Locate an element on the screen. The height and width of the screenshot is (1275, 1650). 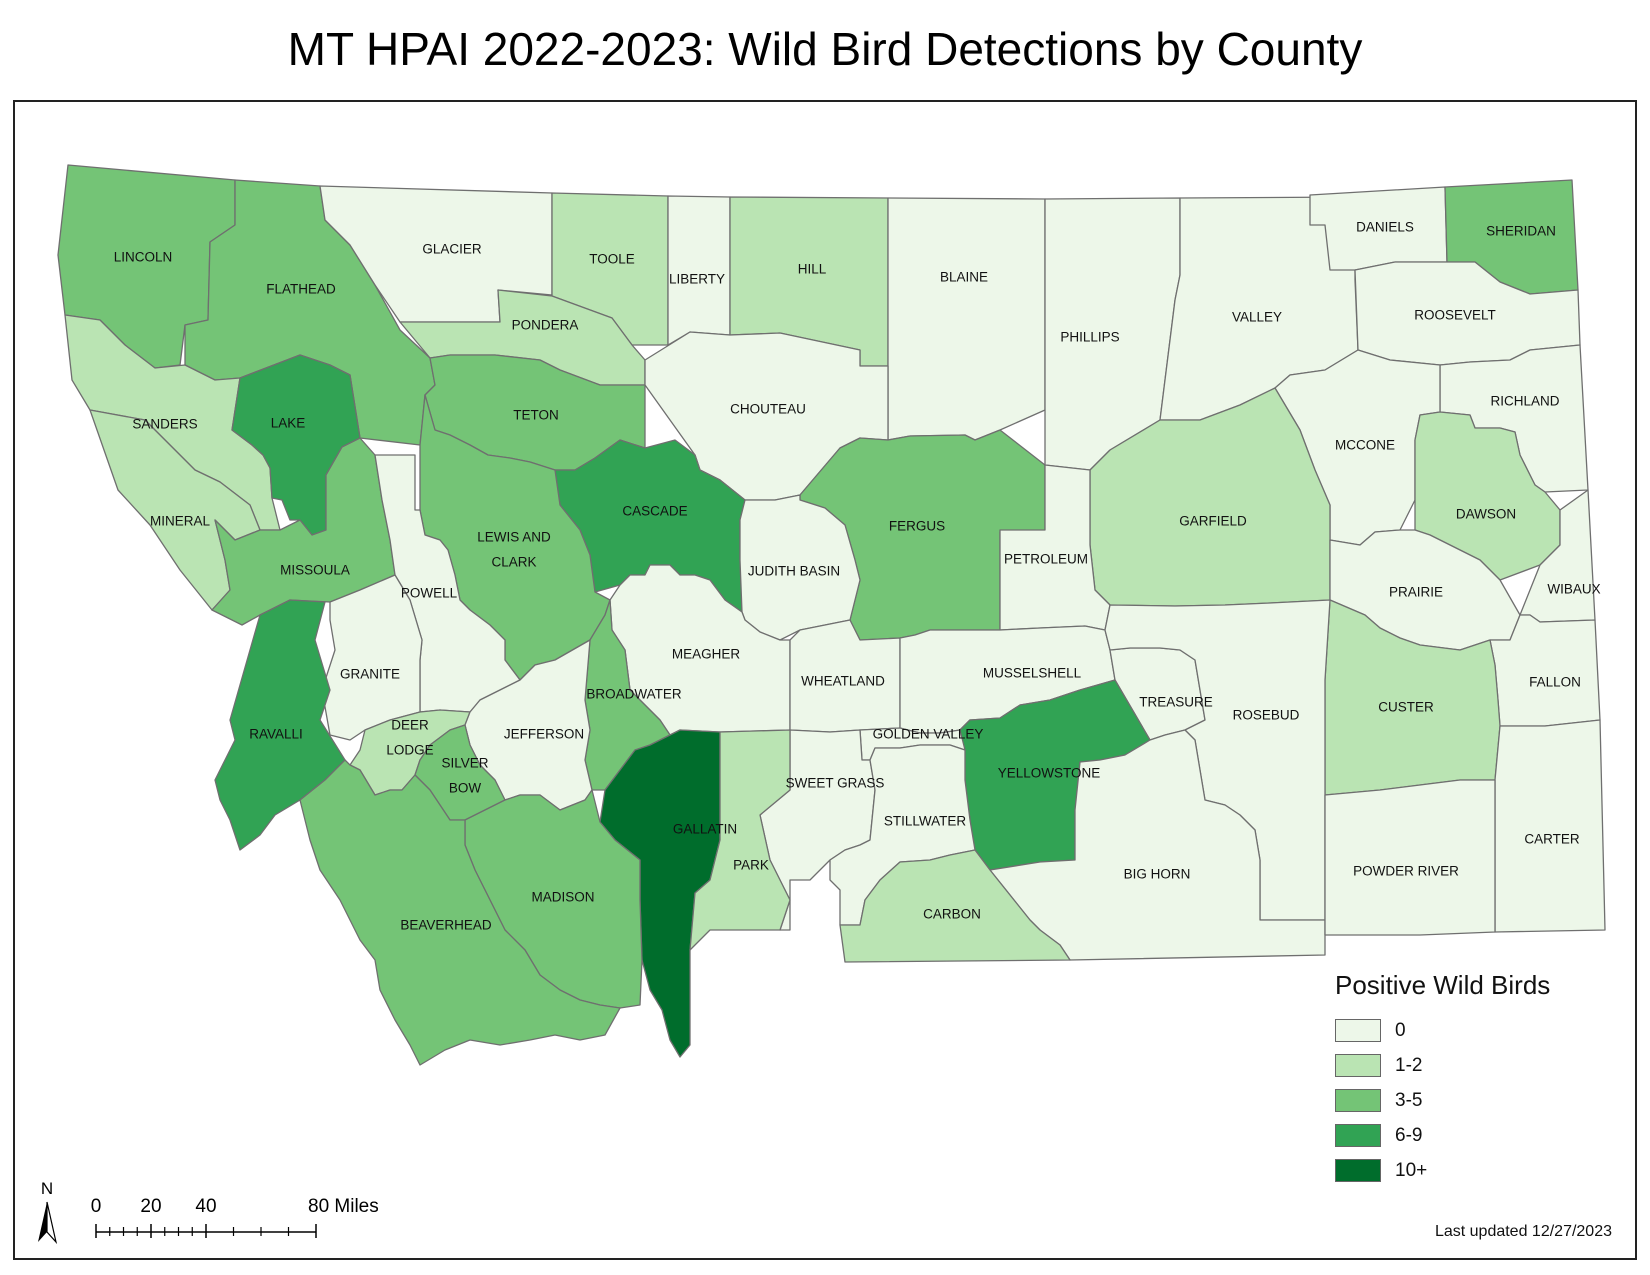
county-label-lewis-and-clark: CLARK is located at coordinates (513, 562).